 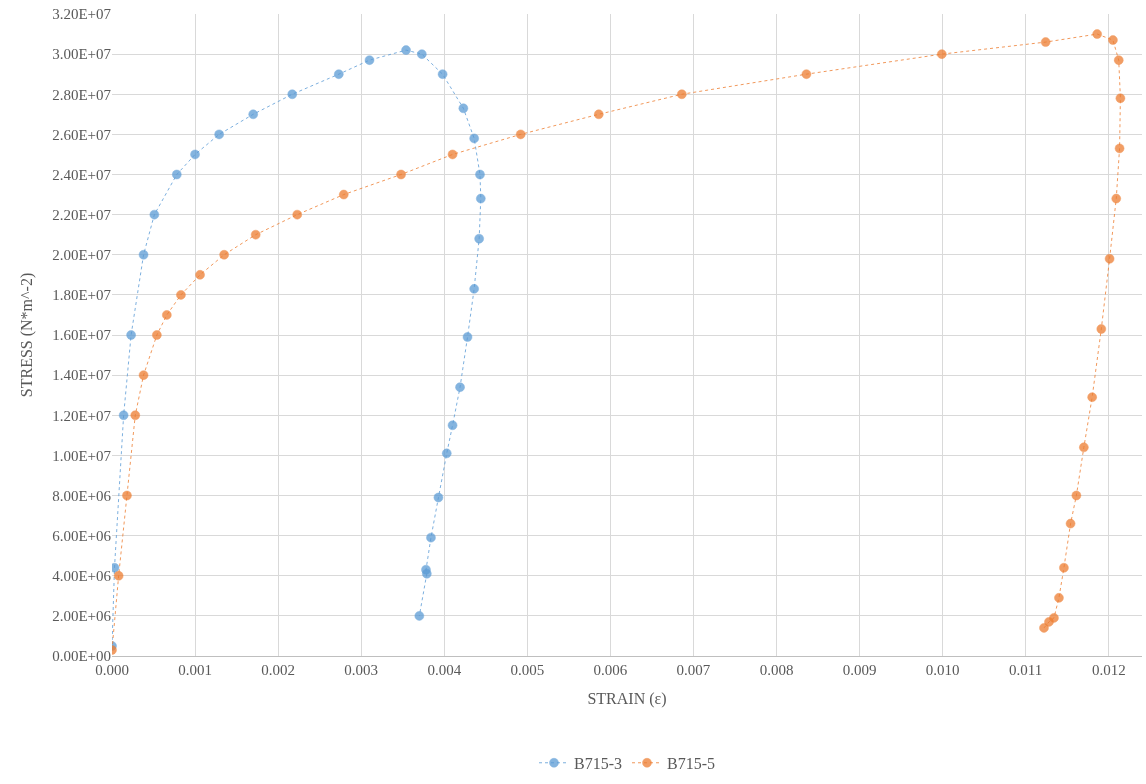 What do you see at coordinates (859, 670) in the screenshot?
I see `x-tick-label: 0.009` at bounding box center [859, 670].